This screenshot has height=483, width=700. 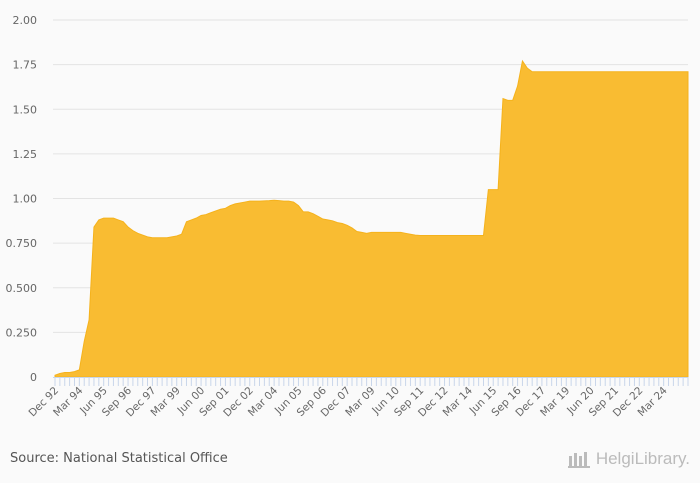 What do you see at coordinates (22, 332) in the screenshot?
I see `y-tick-label: 0.250` at bounding box center [22, 332].